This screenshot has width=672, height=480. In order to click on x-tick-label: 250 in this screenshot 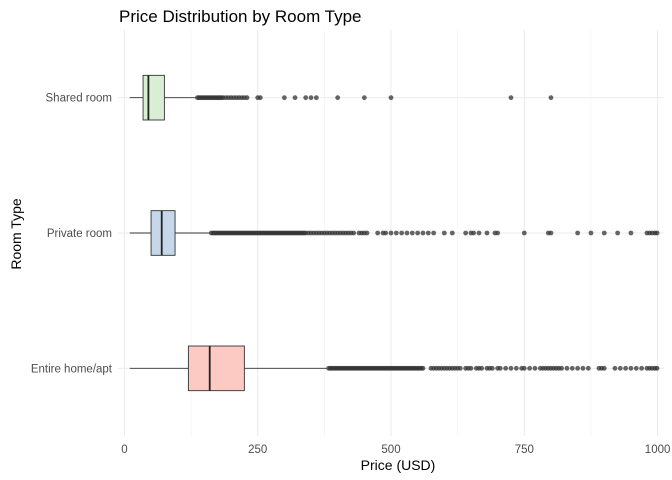, I will do `click(257, 450)`.